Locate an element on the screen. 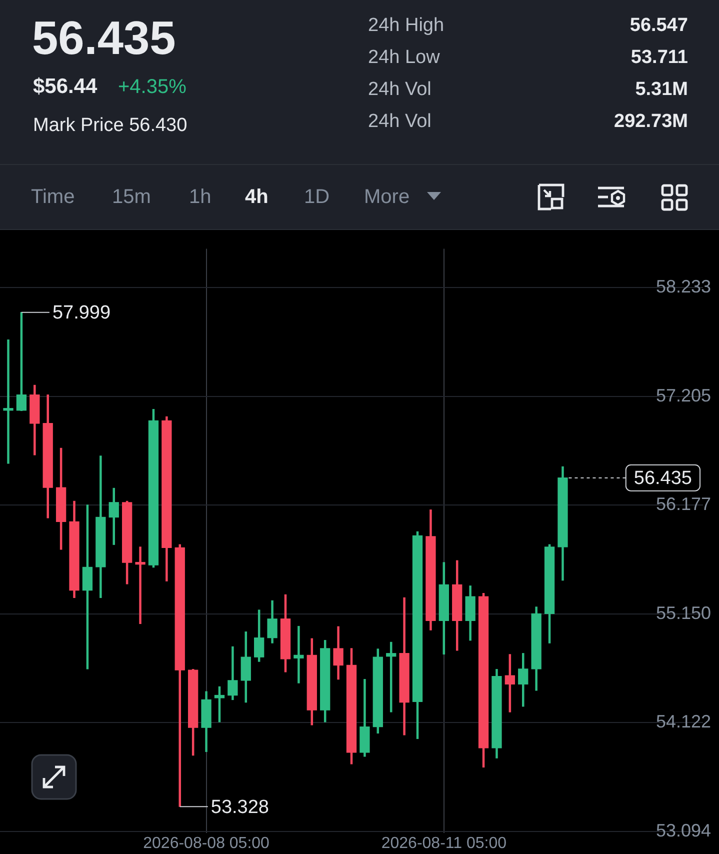 The image size is (719, 854). text: More is located at coordinates (387, 197).